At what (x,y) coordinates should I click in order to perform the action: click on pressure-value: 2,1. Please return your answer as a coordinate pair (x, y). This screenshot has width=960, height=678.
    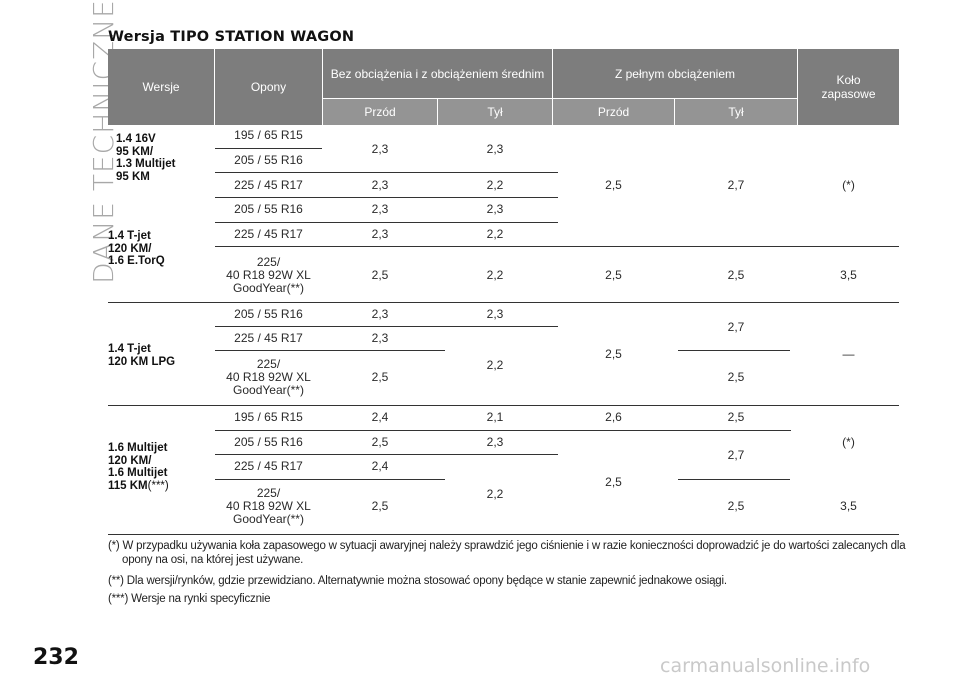
    Looking at the image, I should click on (495, 417).